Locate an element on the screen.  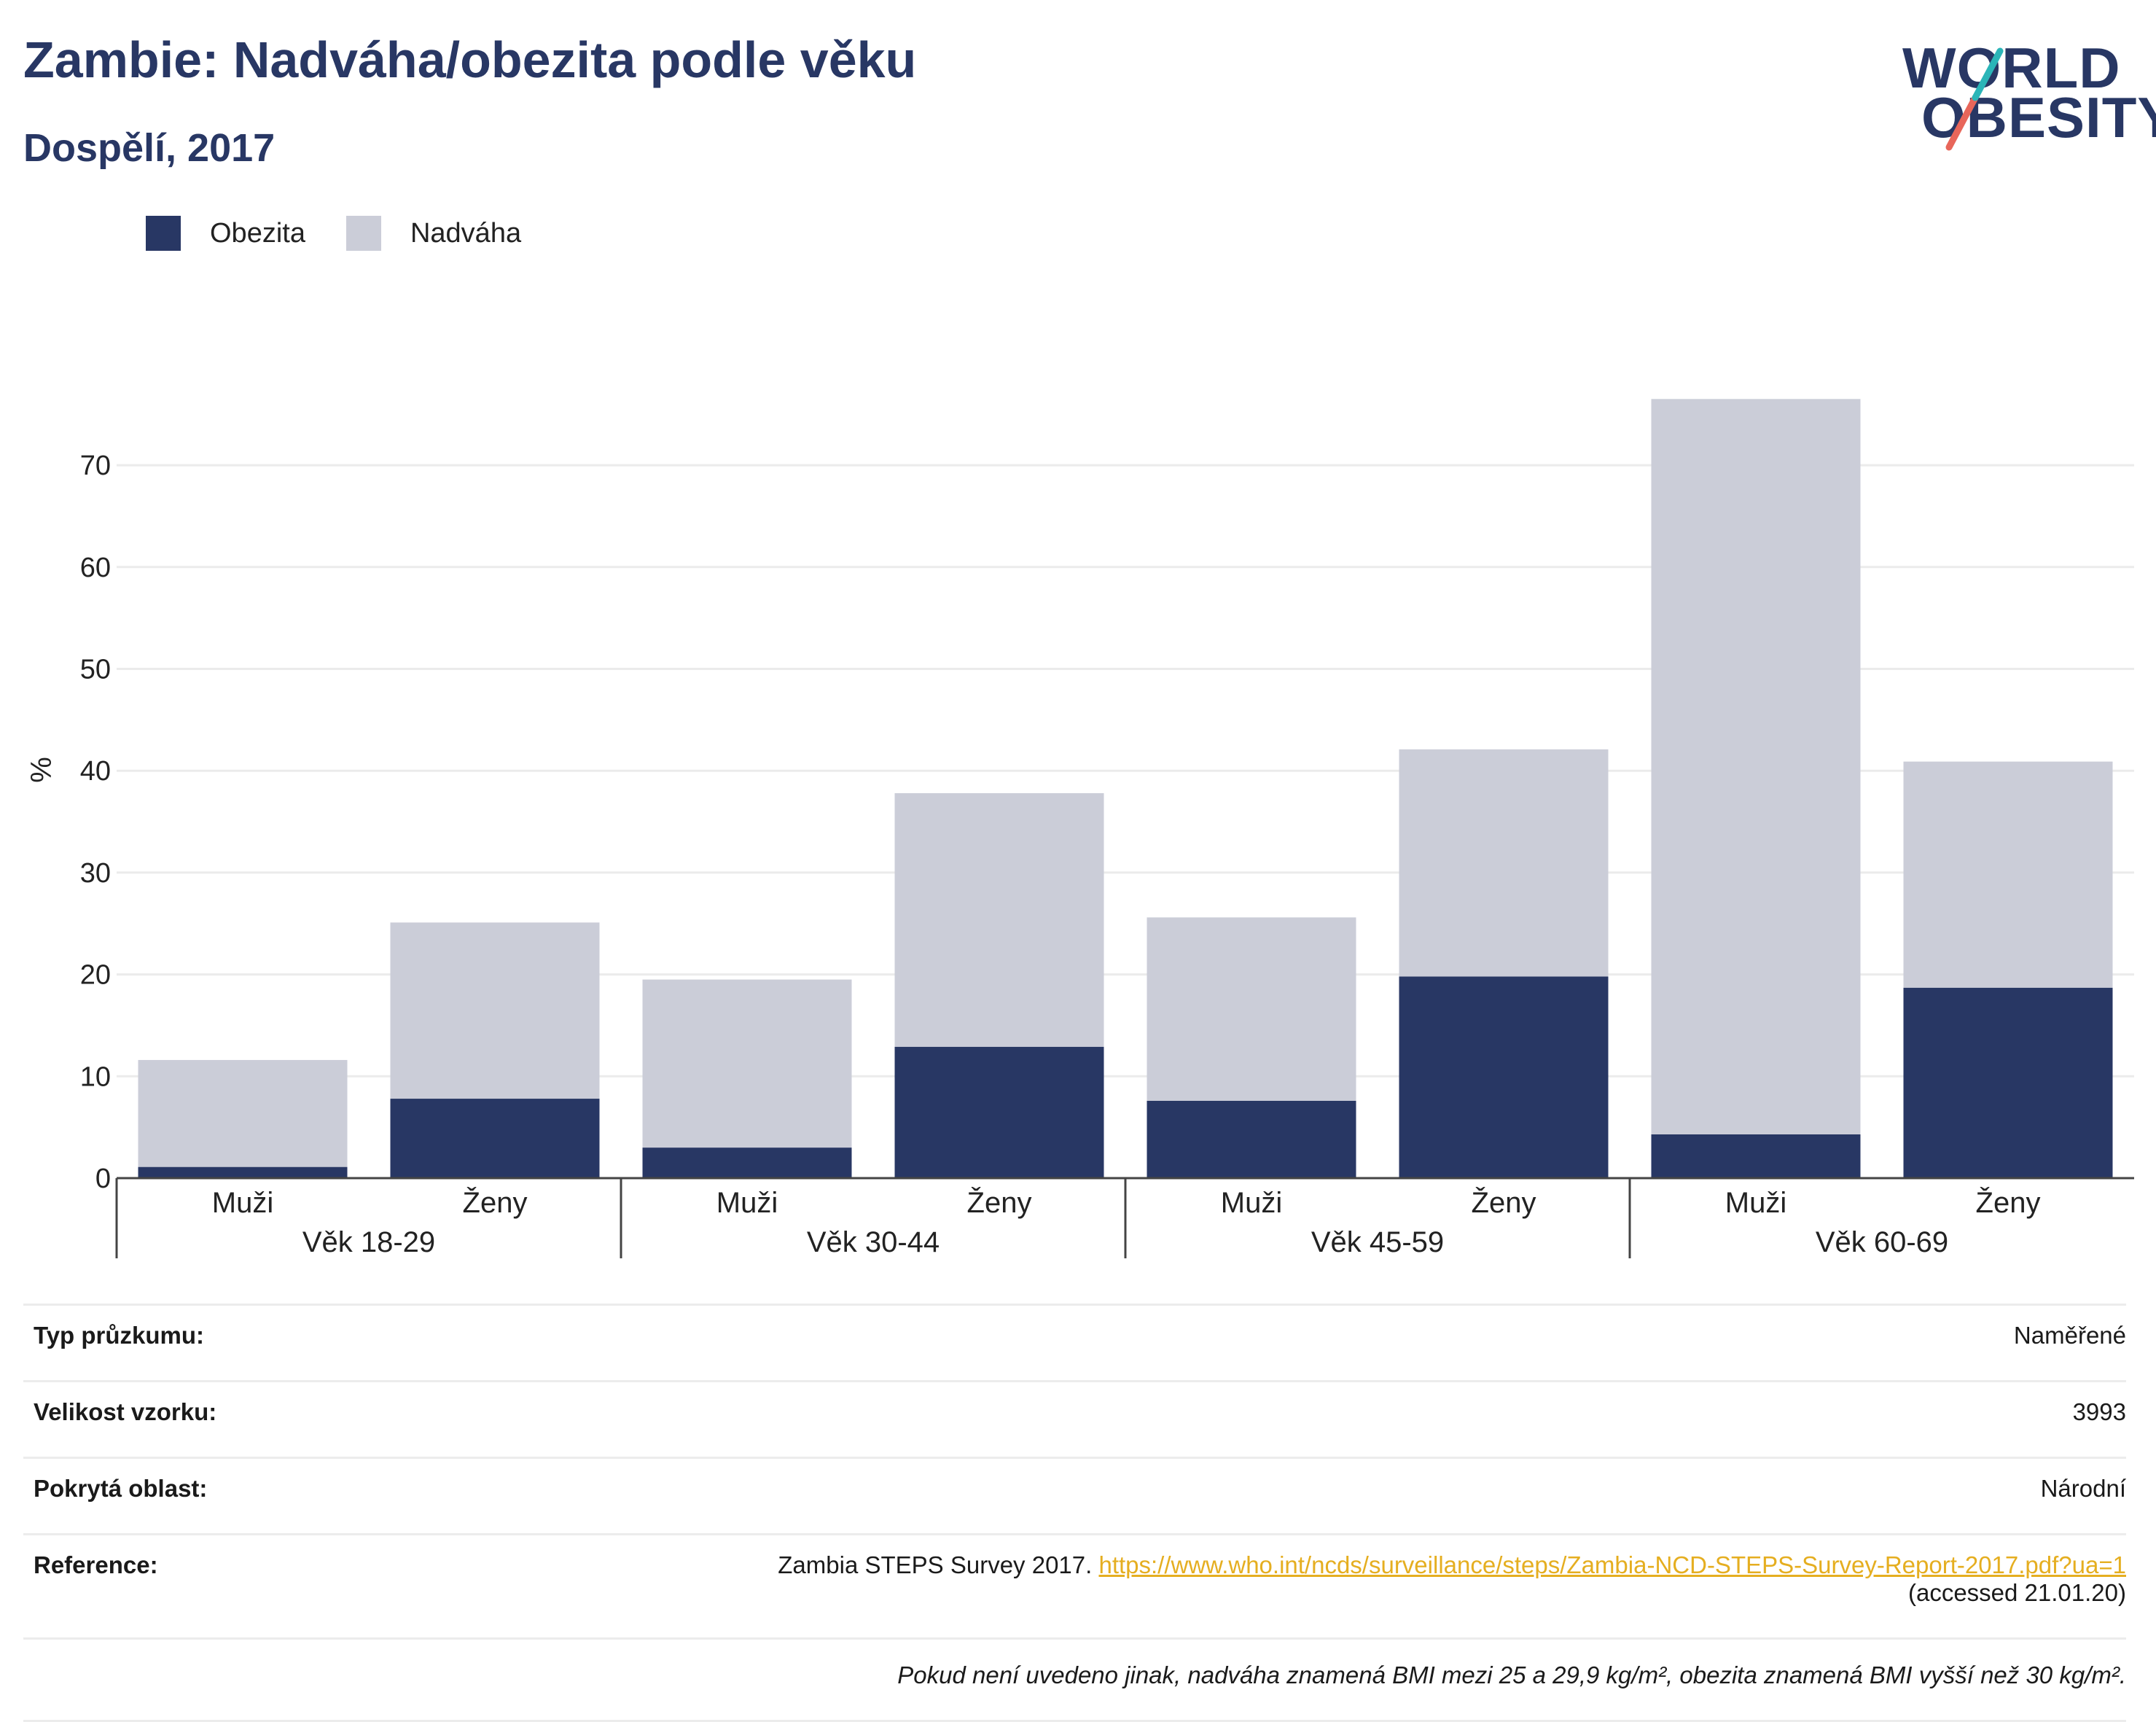
legend: Obezita Nadváha is located at coordinates (354, 234).